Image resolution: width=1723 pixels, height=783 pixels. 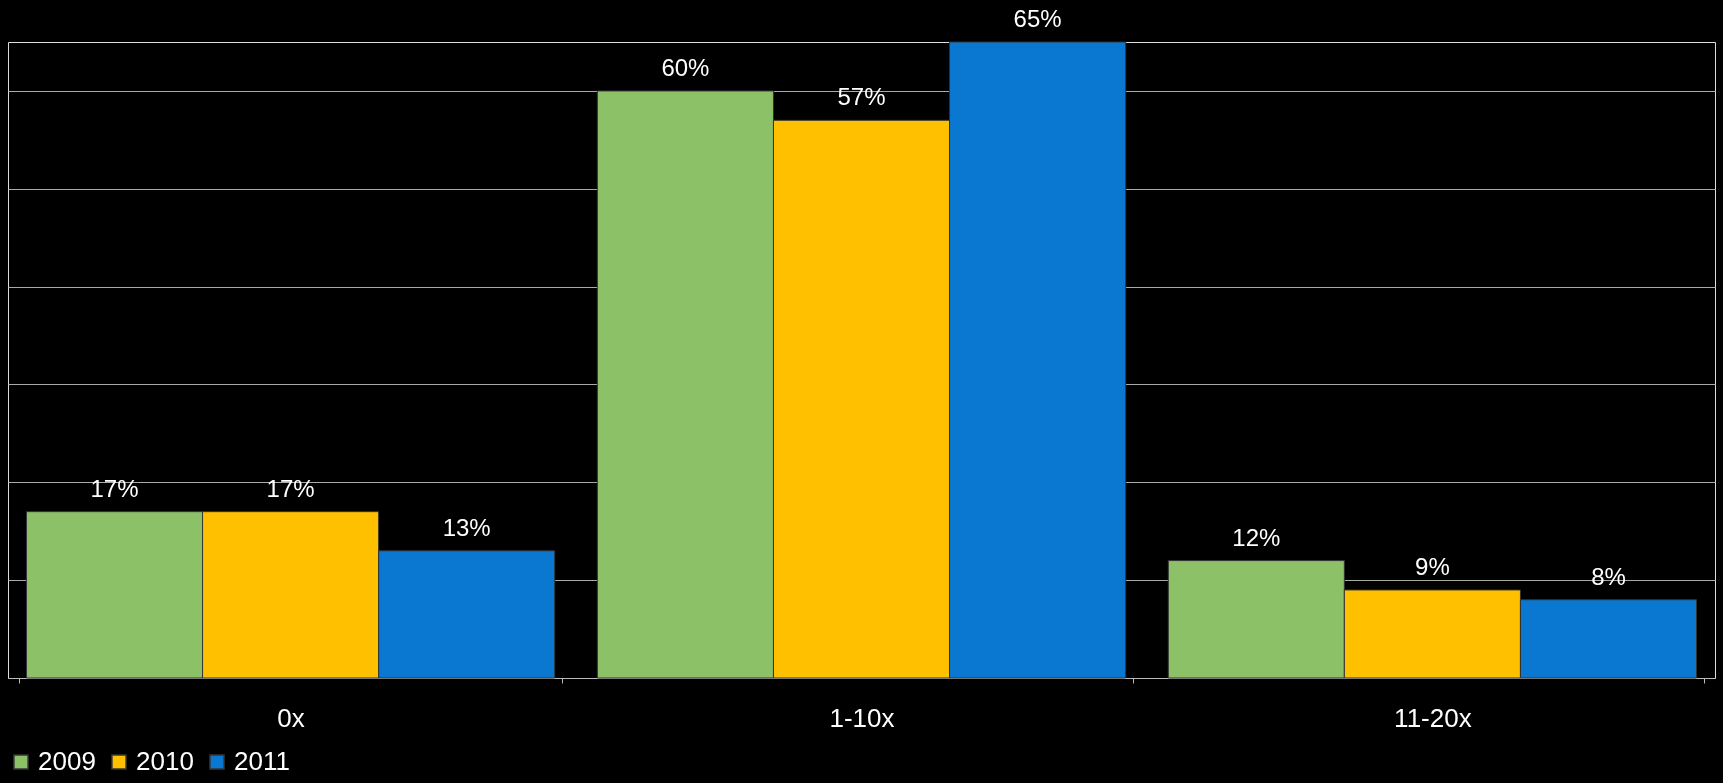 What do you see at coordinates (262, 761) in the screenshot?
I see `legend-label: 2011` at bounding box center [262, 761].